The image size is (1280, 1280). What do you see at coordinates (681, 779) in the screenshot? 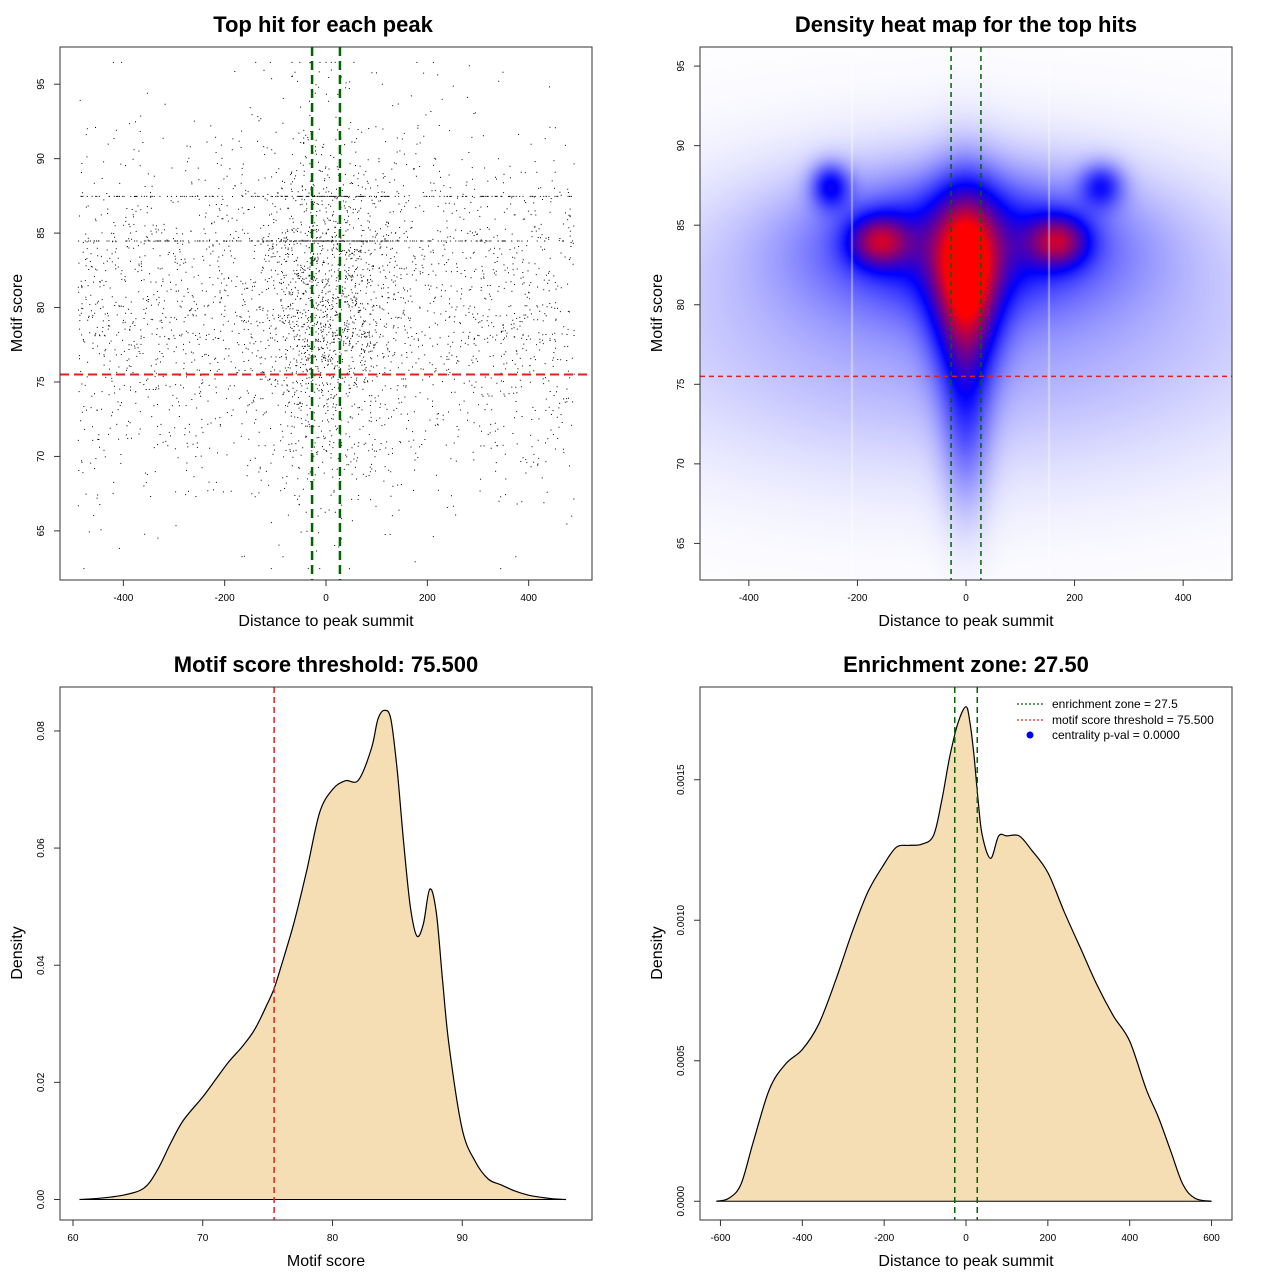
I see `y-tick-label: 0.0015` at bounding box center [681, 779].